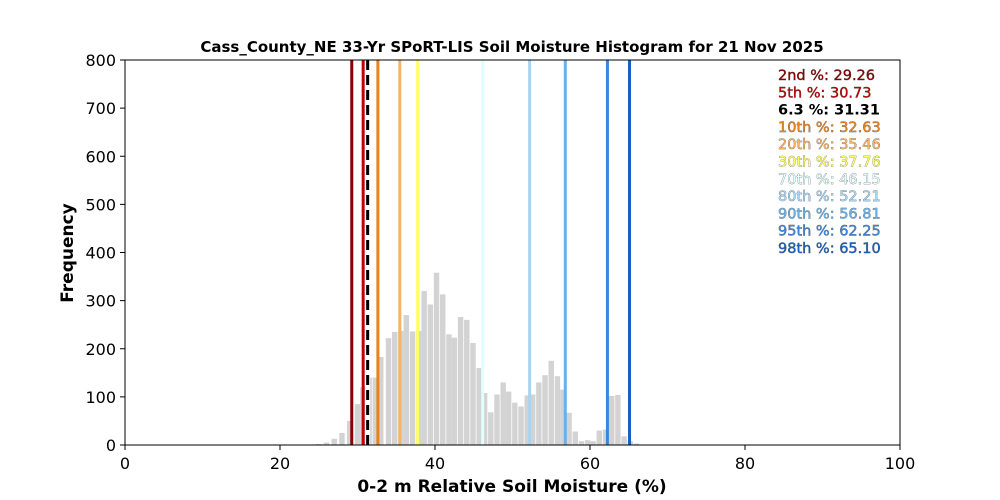 The image size is (1000, 500). Describe the element at coordinates (100, 108) in the screenshot. I see `y-tick-label: 700` at that location.